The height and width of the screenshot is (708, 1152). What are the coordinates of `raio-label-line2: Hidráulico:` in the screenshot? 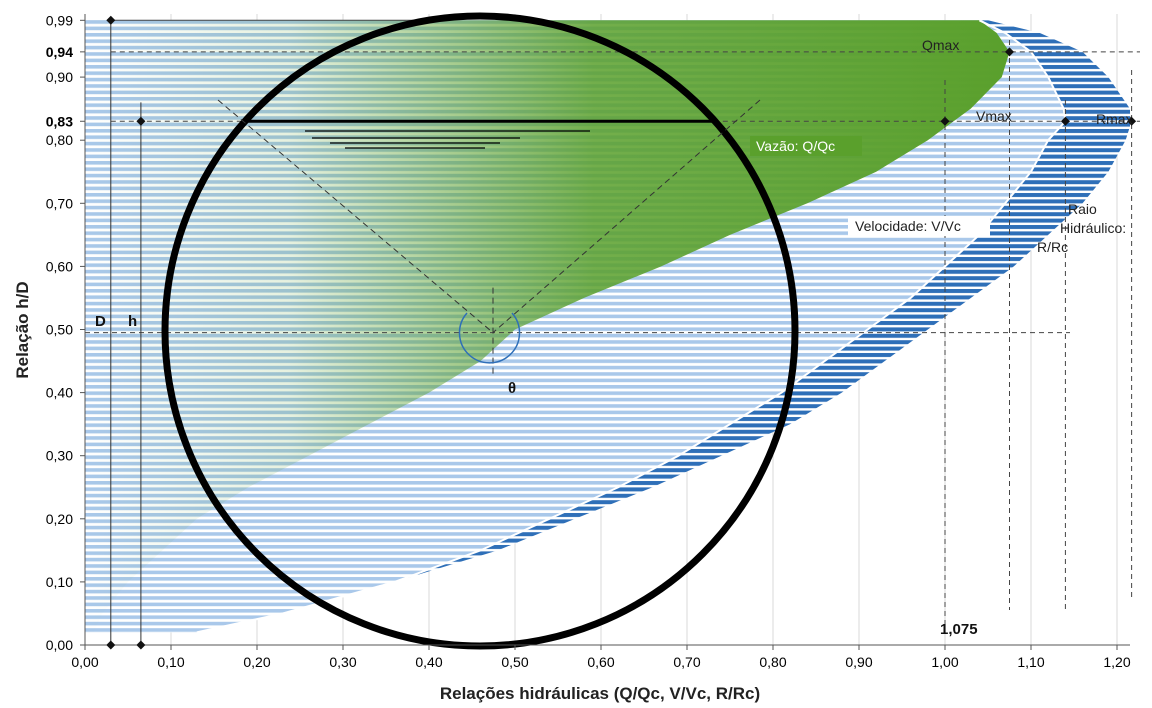 It's located at (1093, 228).